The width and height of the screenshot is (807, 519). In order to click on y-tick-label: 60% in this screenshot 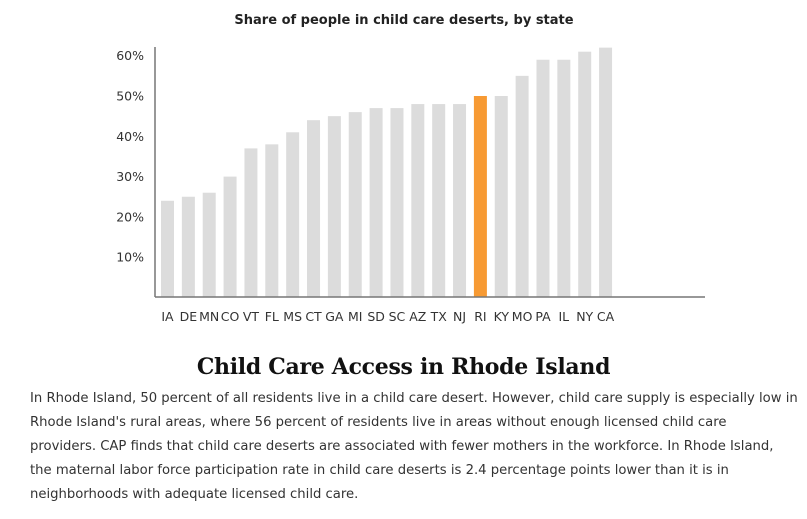, I will do `click(130, 55)`.